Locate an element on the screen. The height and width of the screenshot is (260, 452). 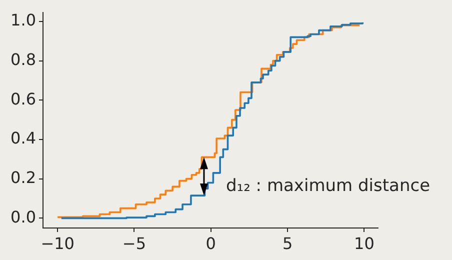
y-tick-label: 0.4 is located at coordinates (23, 138).